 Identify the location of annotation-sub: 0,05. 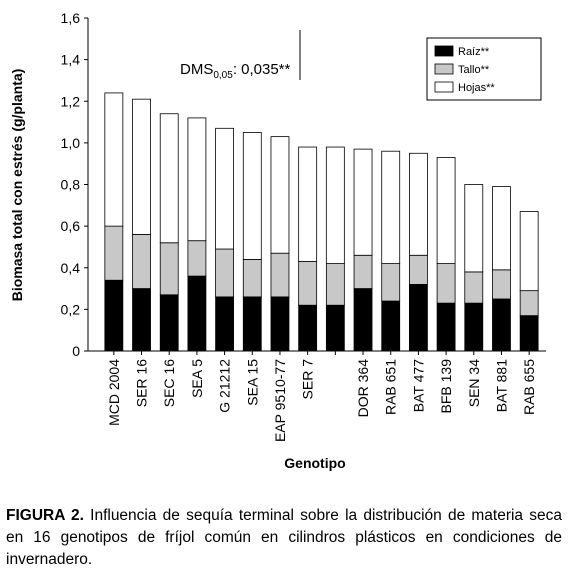
(223, 75).